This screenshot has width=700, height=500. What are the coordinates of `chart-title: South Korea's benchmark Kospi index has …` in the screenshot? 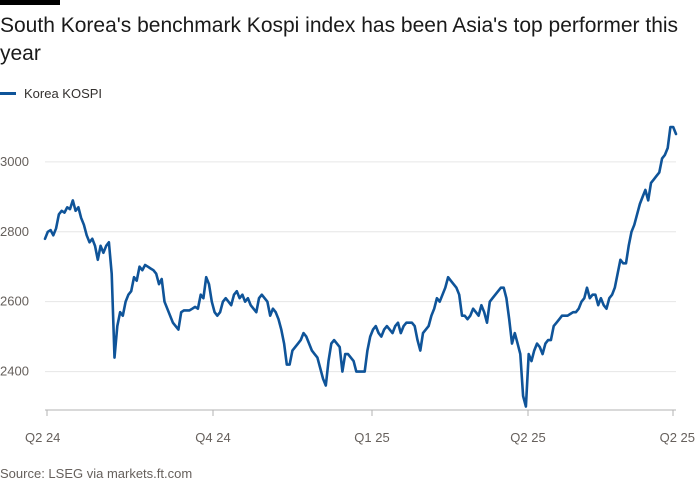 It's located at (339, 39).